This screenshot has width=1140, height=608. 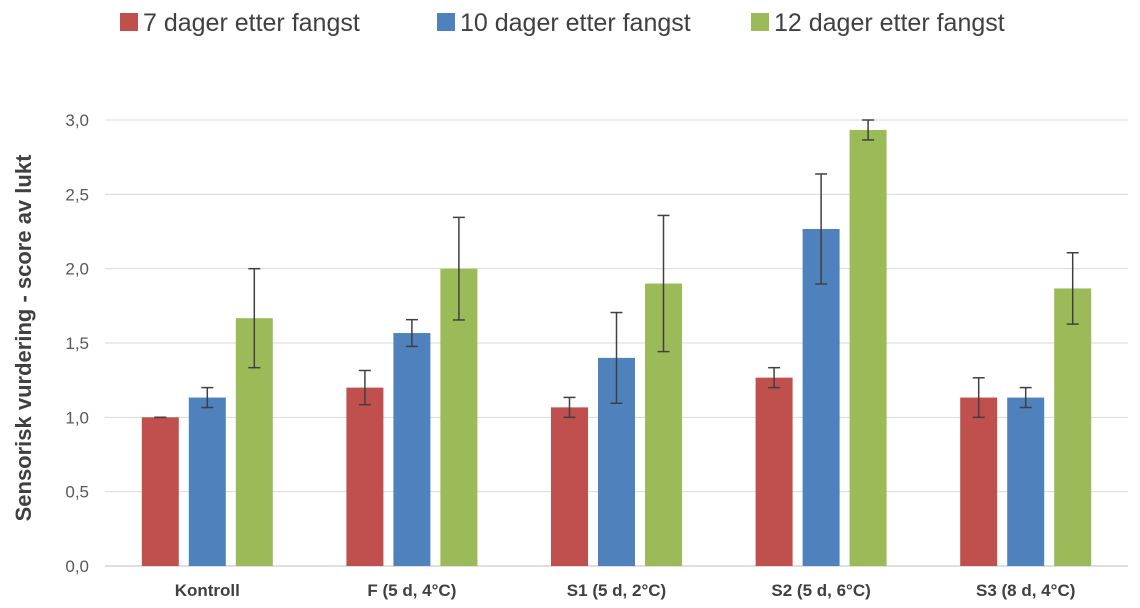 I want to click on legend-label: 7 dager etter fangst, so click(x=251, y=23).